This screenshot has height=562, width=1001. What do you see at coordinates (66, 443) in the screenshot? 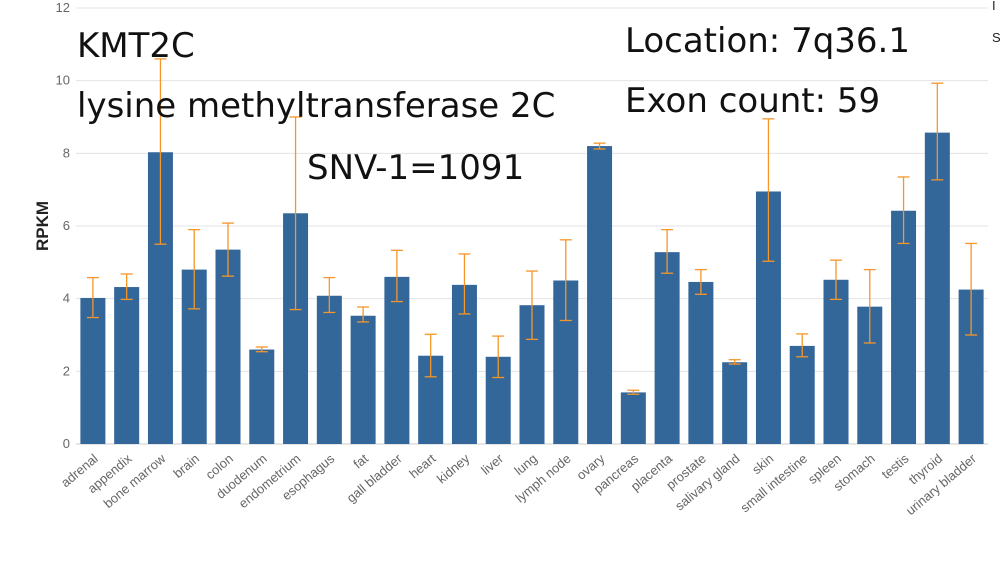
I see `y-tick-label: 0` at bounding box center [66, 443].